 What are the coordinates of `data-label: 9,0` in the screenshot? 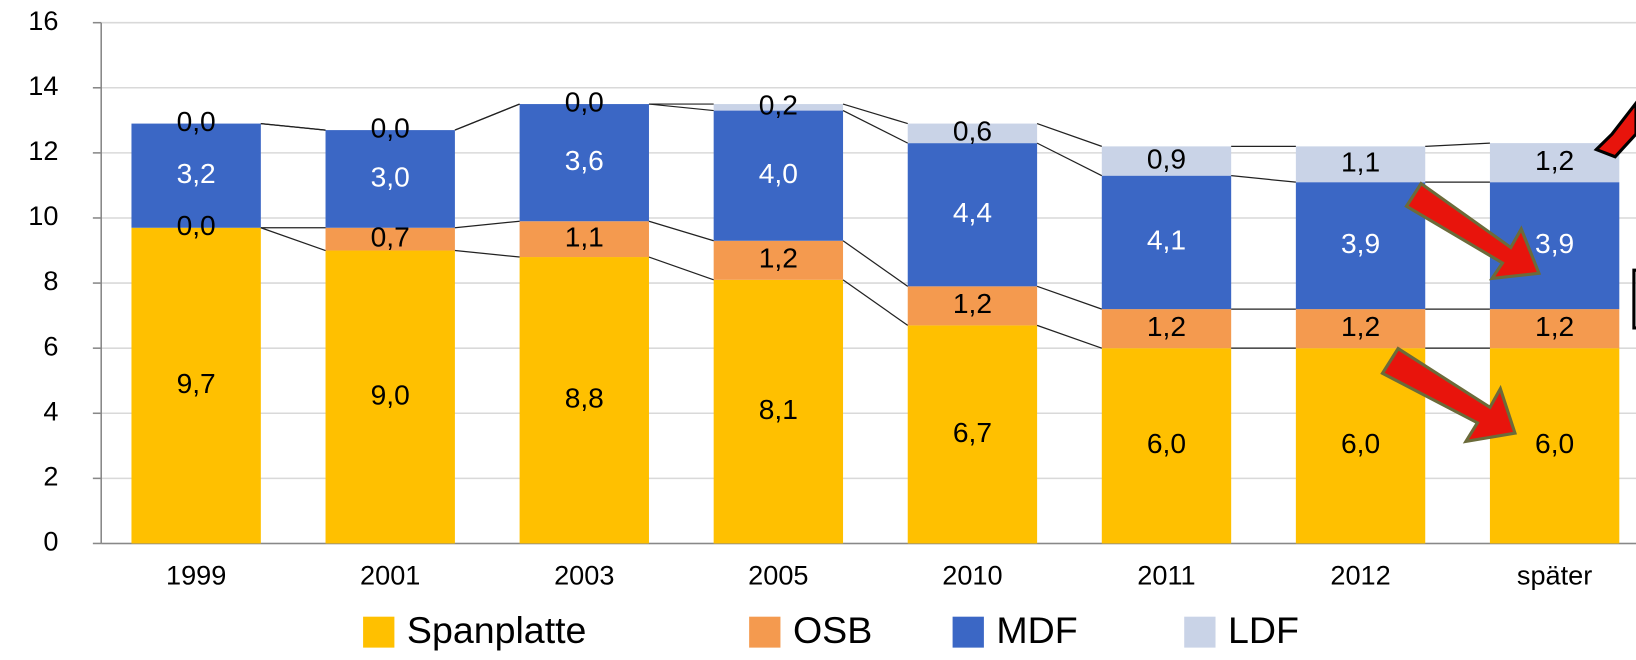 It's located at (390, 394).